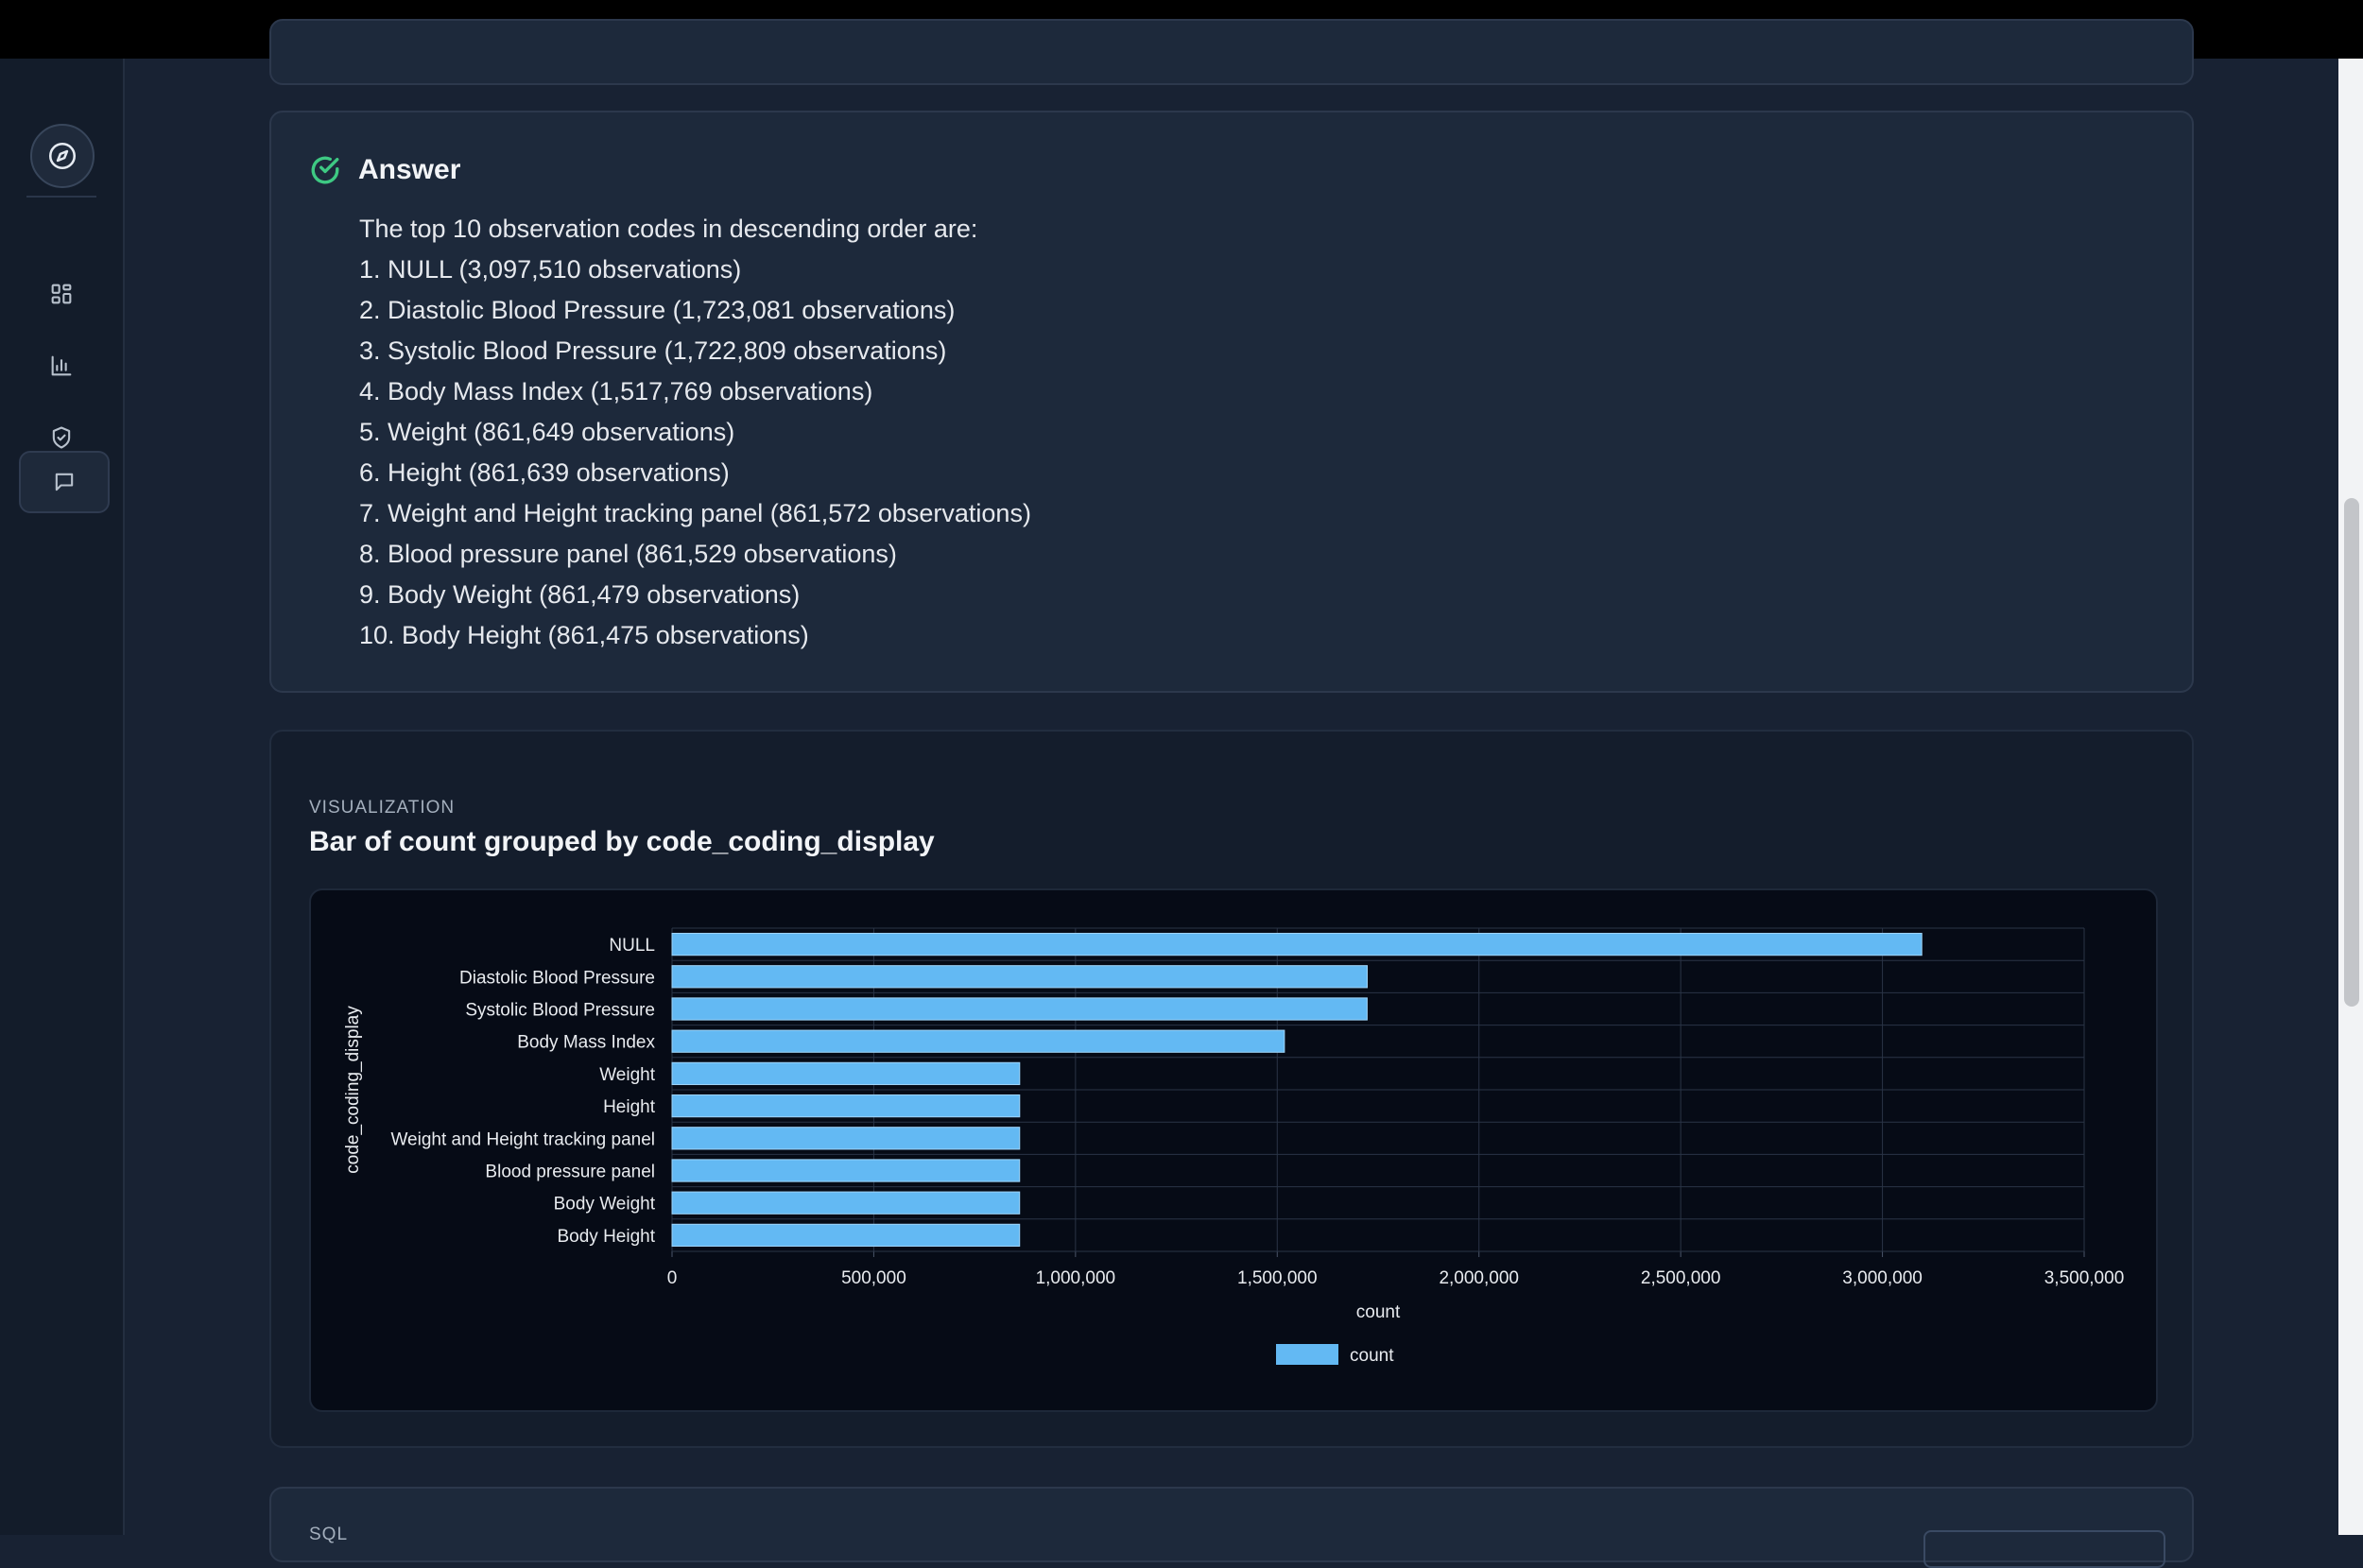  I want to click on legend-swatch, so click(1307, 1354).